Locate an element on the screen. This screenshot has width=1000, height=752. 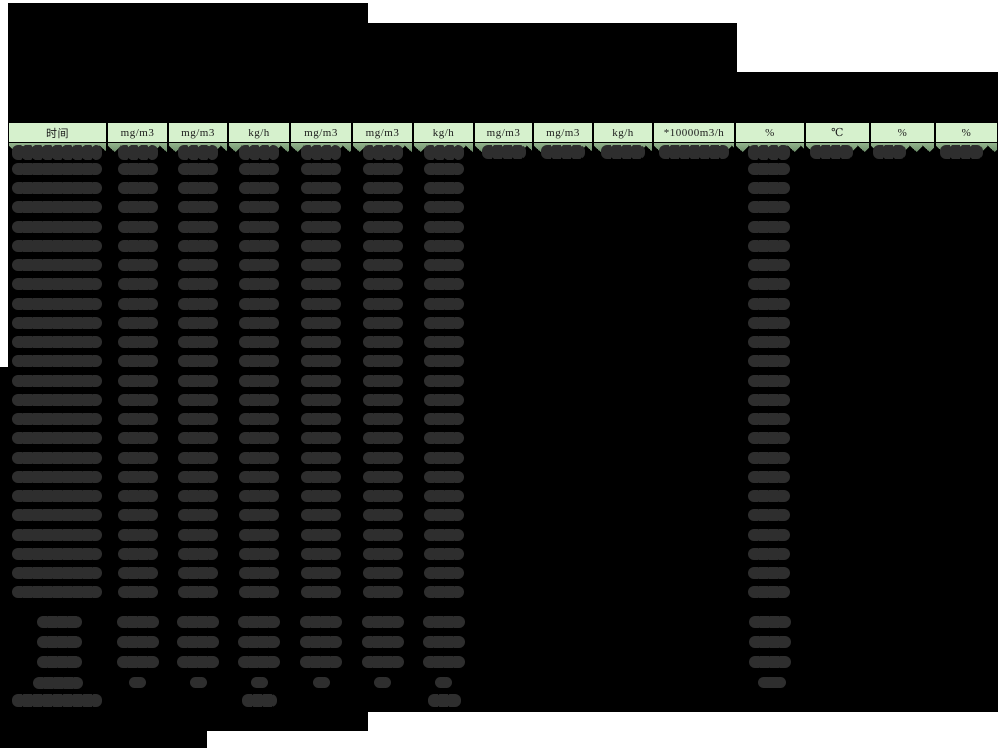
header-cell-time: 时间 is located at coordinates (57, 132).